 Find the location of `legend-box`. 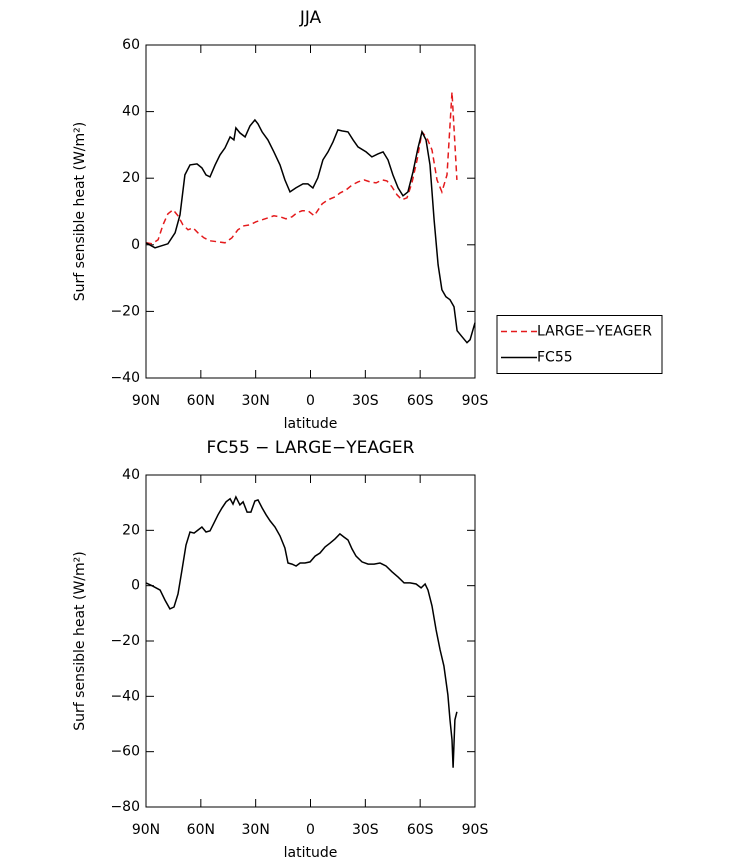

legend-box is located at coordinates (579, 344).